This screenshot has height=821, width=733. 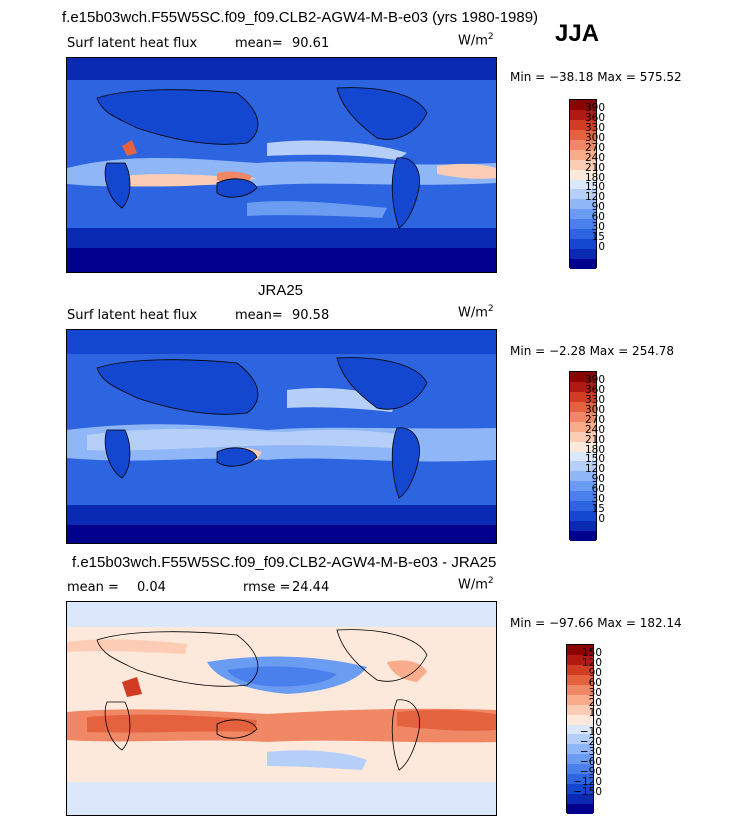 I want to click on colorbar-tick-label: −150, so click(x=587, y=792).